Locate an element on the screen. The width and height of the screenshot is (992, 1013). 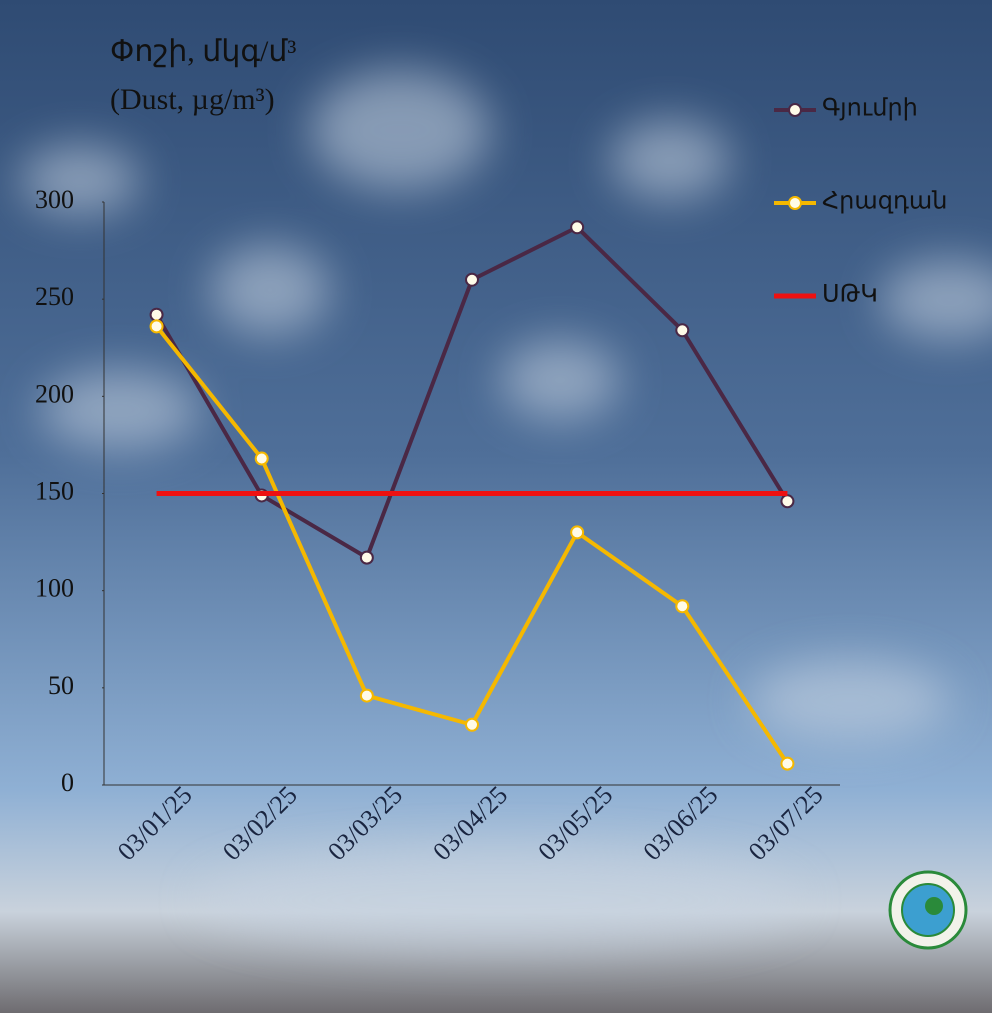
chart-subtitle: (Dust, µg/m³) is located at coordinates (192, 99).